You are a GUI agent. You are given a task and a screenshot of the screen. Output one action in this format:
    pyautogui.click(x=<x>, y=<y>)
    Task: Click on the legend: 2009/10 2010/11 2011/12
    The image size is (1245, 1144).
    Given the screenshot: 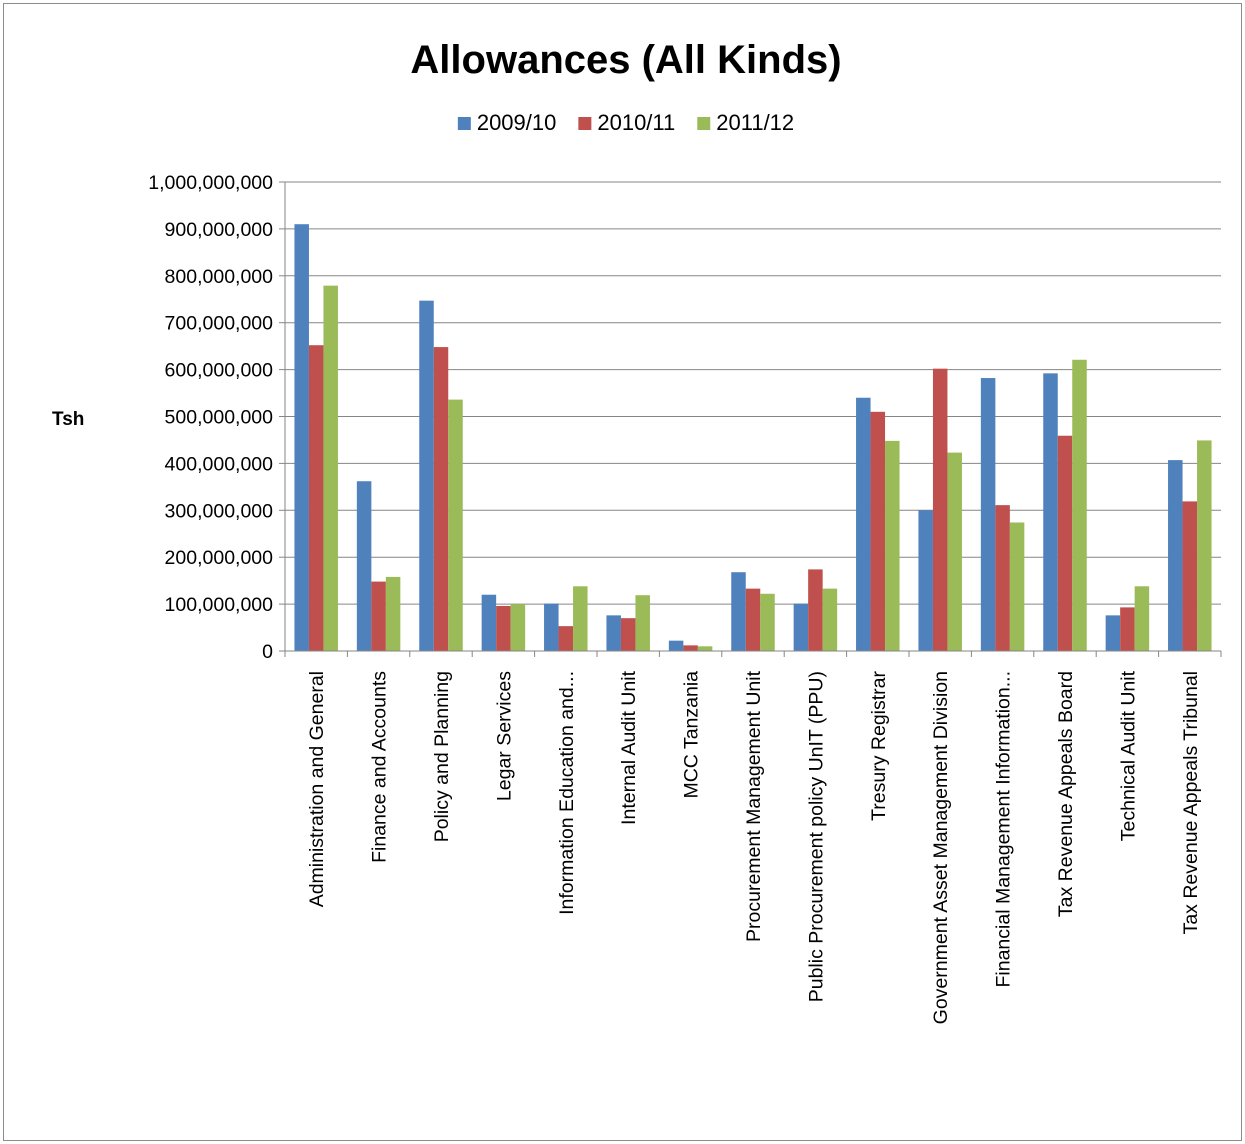 What is the action you would take?
    pyautogui.click(x=625, y=122)
    